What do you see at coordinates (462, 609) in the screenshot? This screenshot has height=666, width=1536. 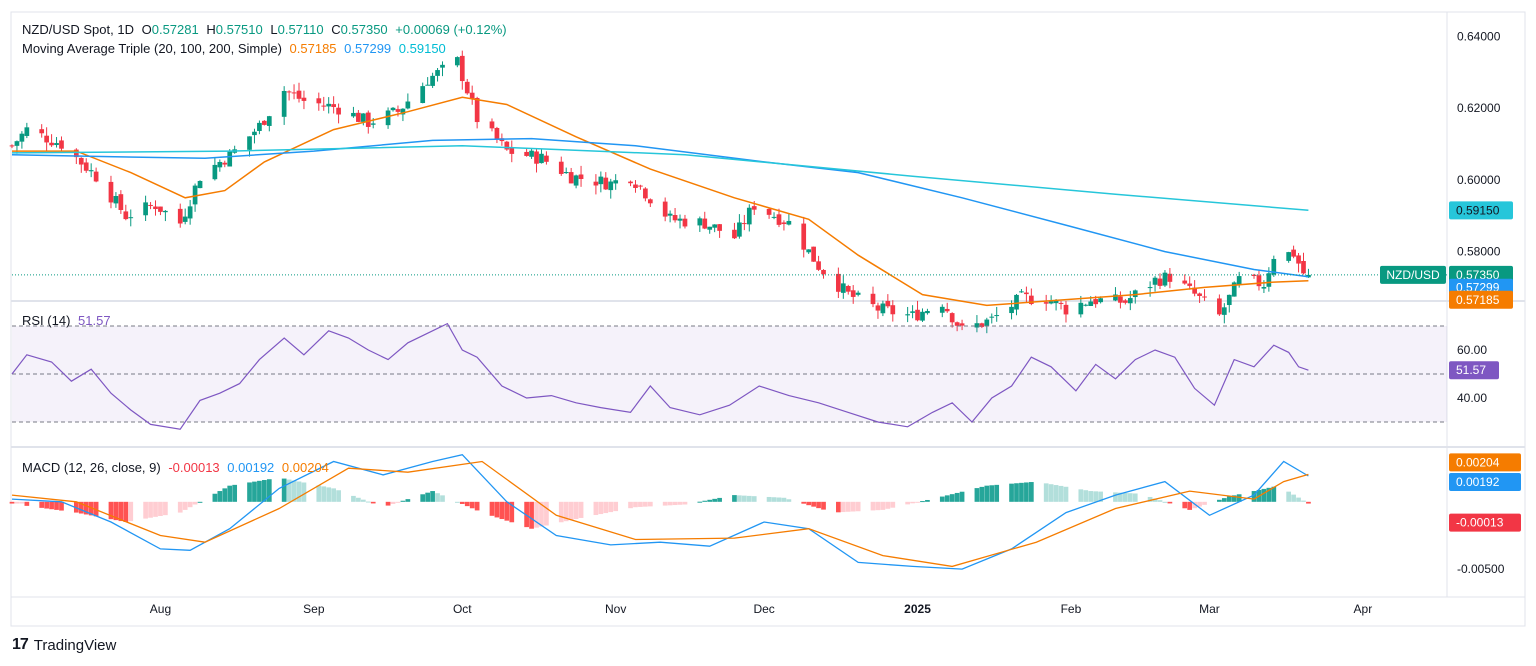 I see `time-tick-label: Oct` at bounding box center [462, 609].